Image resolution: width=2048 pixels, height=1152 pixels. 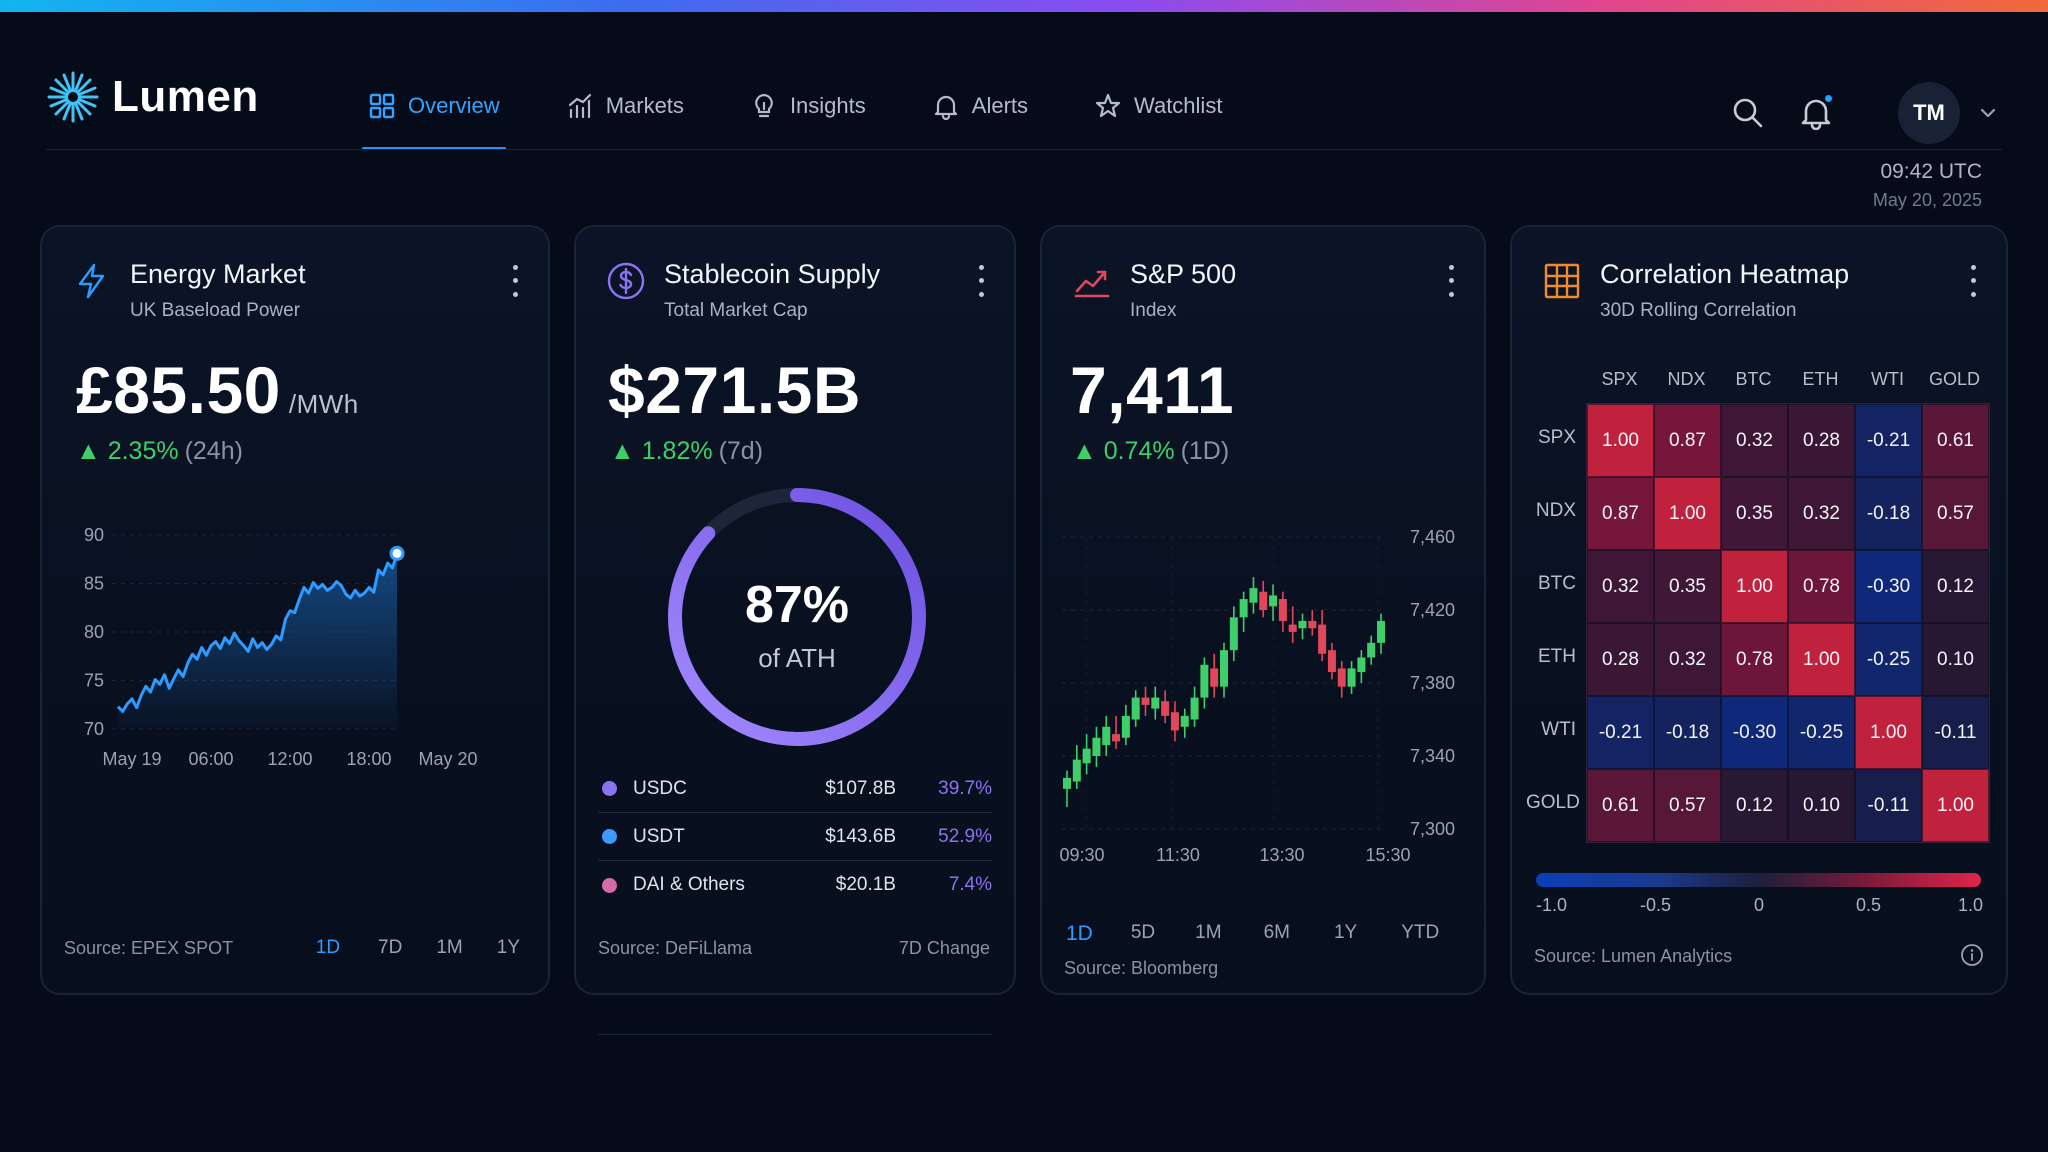 What do you see at coordinates (741, 451) in the screenshot?
I see `change-period: (7d)` at bounding box center [741, 451].